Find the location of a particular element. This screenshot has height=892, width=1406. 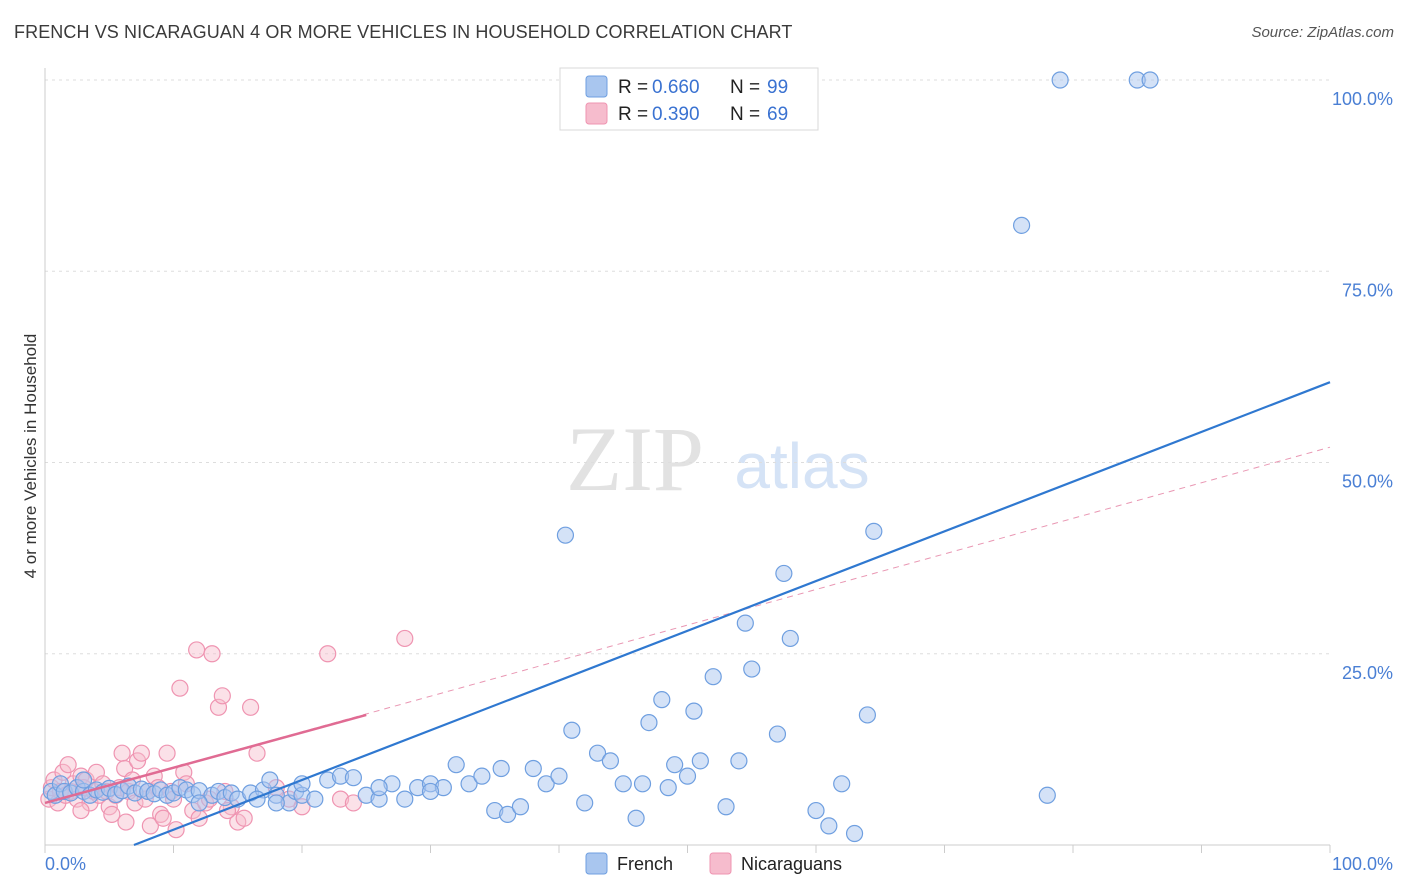

source-label: Source: ZipAtlas.com is located at coordinates (1322, 32).